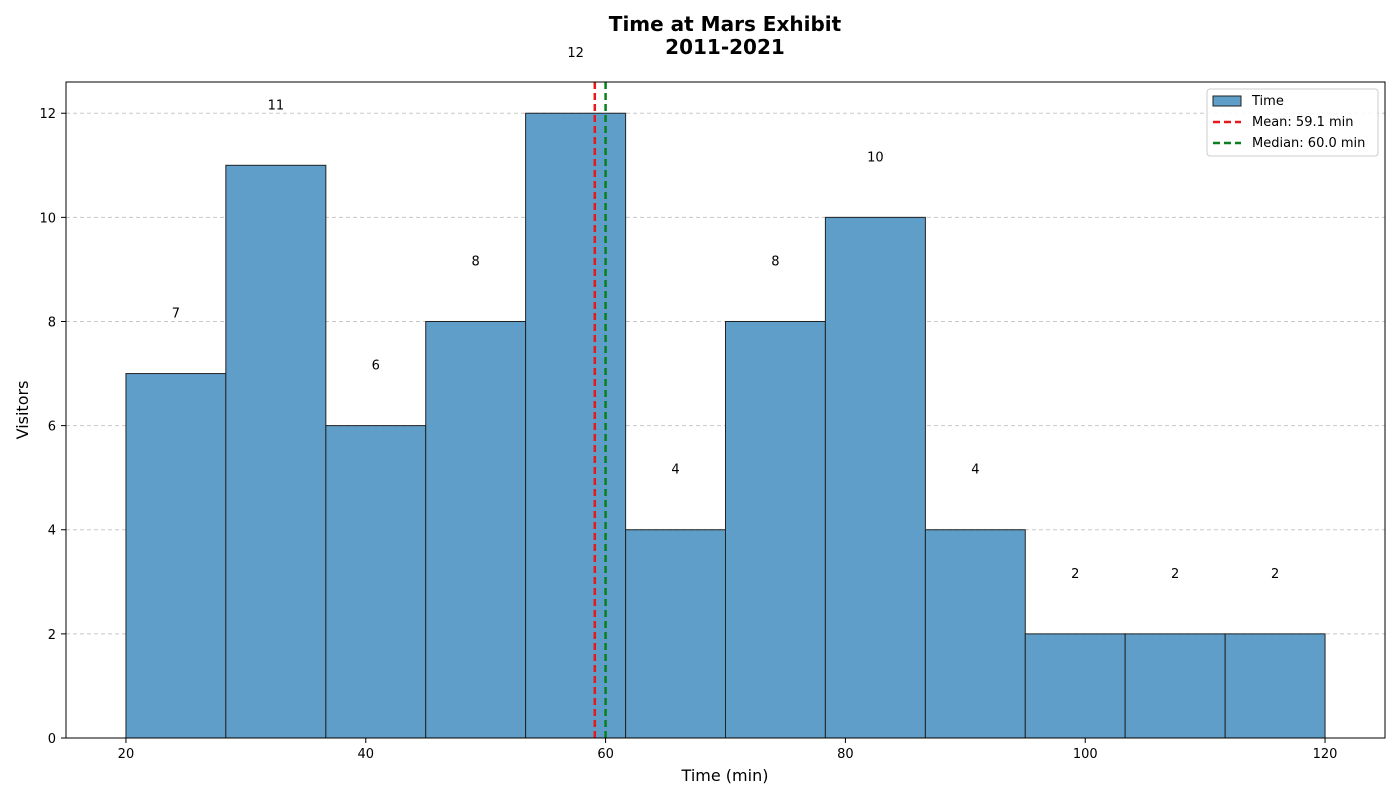  Describe the element at coordinates (575, 53) in the screenshot. I see `bar-value-label: 12` at that location.